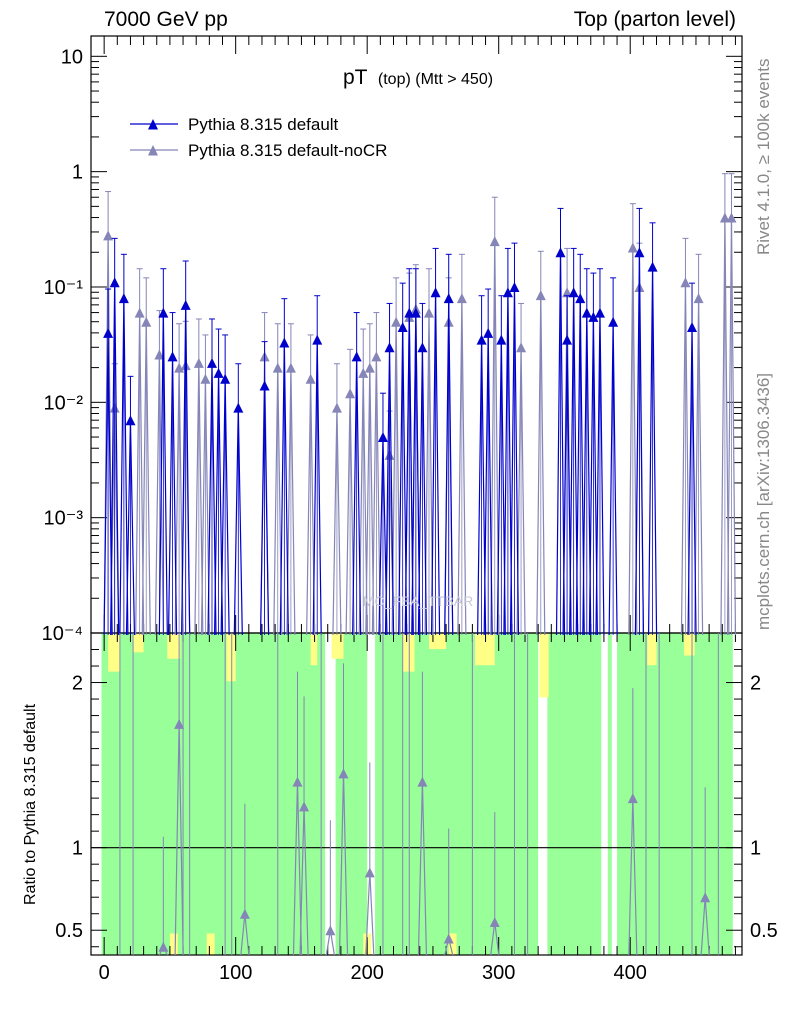 The width and height of the screenshot is (786, 1024). Describe the element at coordinates (235, 973) in the screenshot. I see `x-tick-label: 100` at that location.